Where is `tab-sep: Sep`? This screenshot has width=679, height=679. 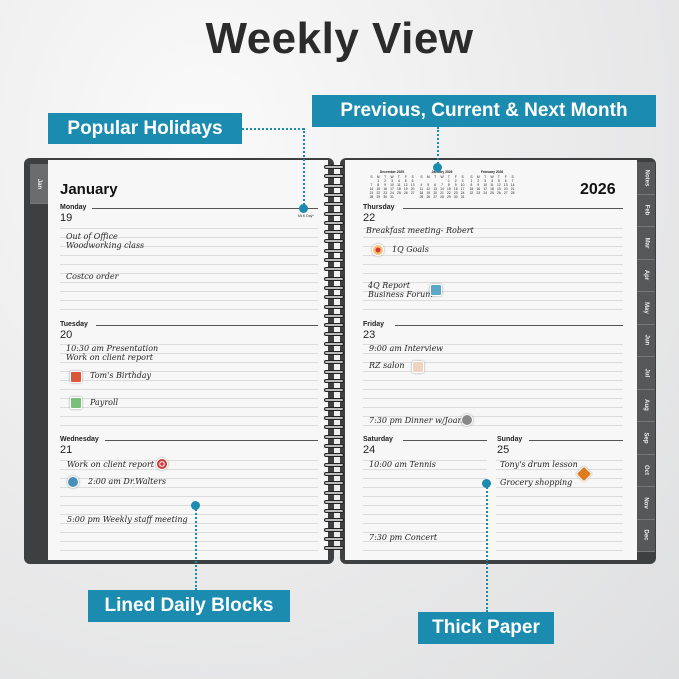
tab-sep: Sep is located at coordinates (646, 438).